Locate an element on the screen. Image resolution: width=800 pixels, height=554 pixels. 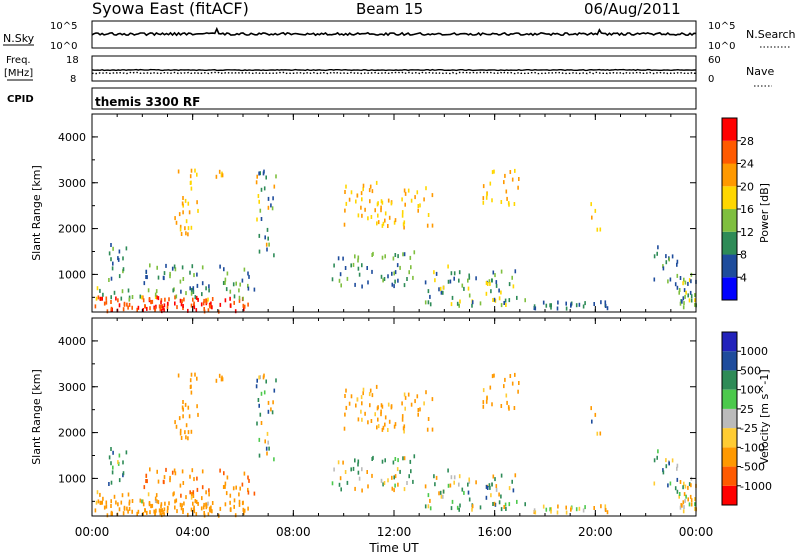
ytick-label: 2000 is located at coordinates (72, 229).